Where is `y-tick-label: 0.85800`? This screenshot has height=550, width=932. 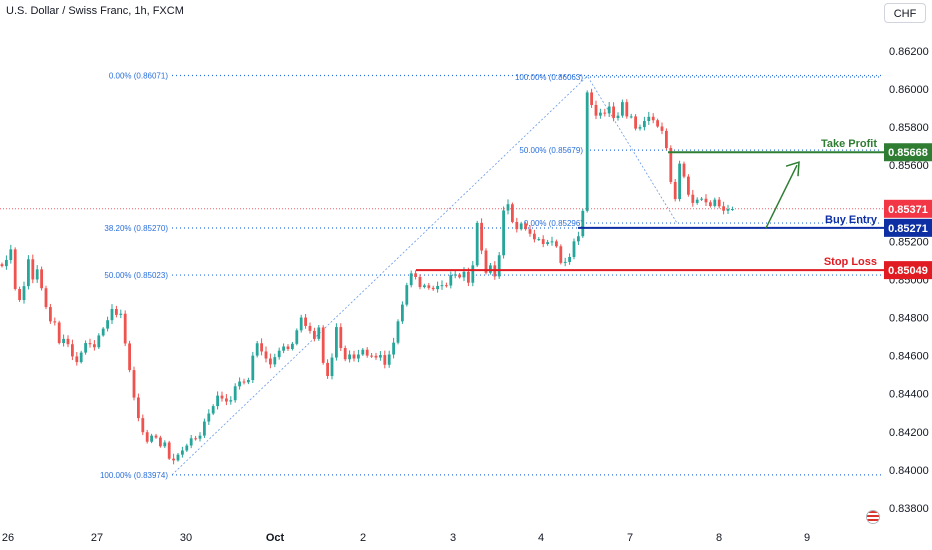 y-tick-label: 0.85800 is located at coordinates (909, 128).